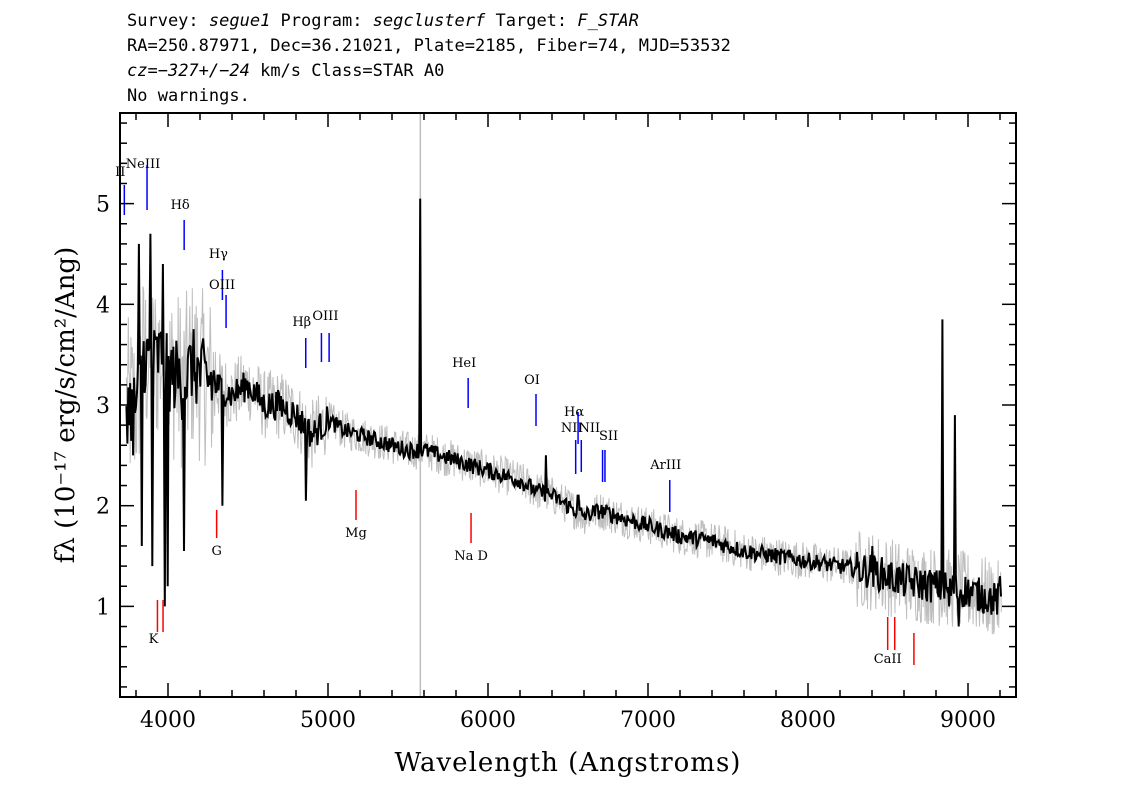  What do you see at coordinates (568, 763) in the screenshot?
I see `x-axis-label: Wavelength (Angstroms)` at bounding box center [568, 763].